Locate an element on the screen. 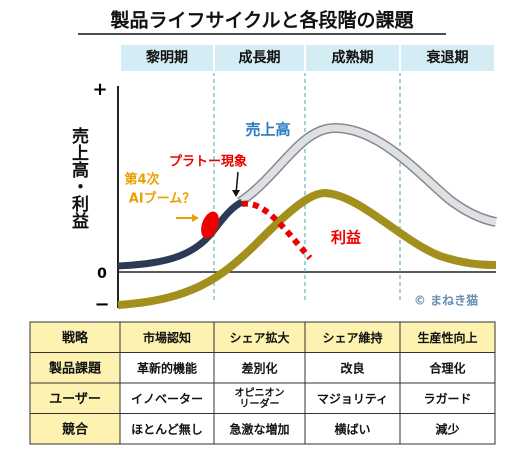  cell-text: シェア拡大 is located at coordinates (259, 337).